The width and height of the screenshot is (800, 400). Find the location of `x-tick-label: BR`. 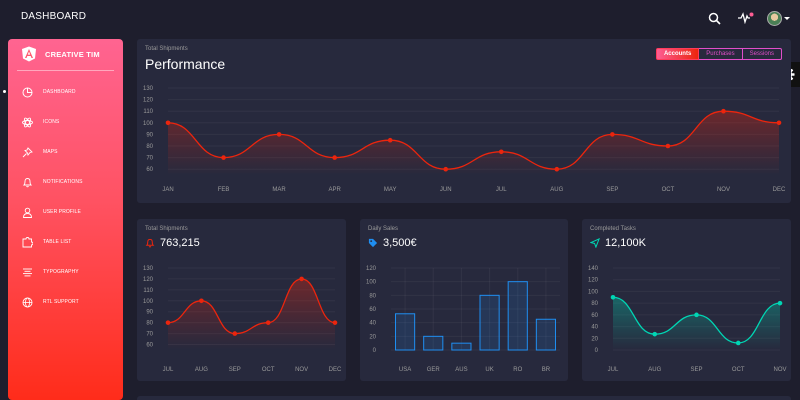

x-tick-label: BR is located at coordinates (546, 370).